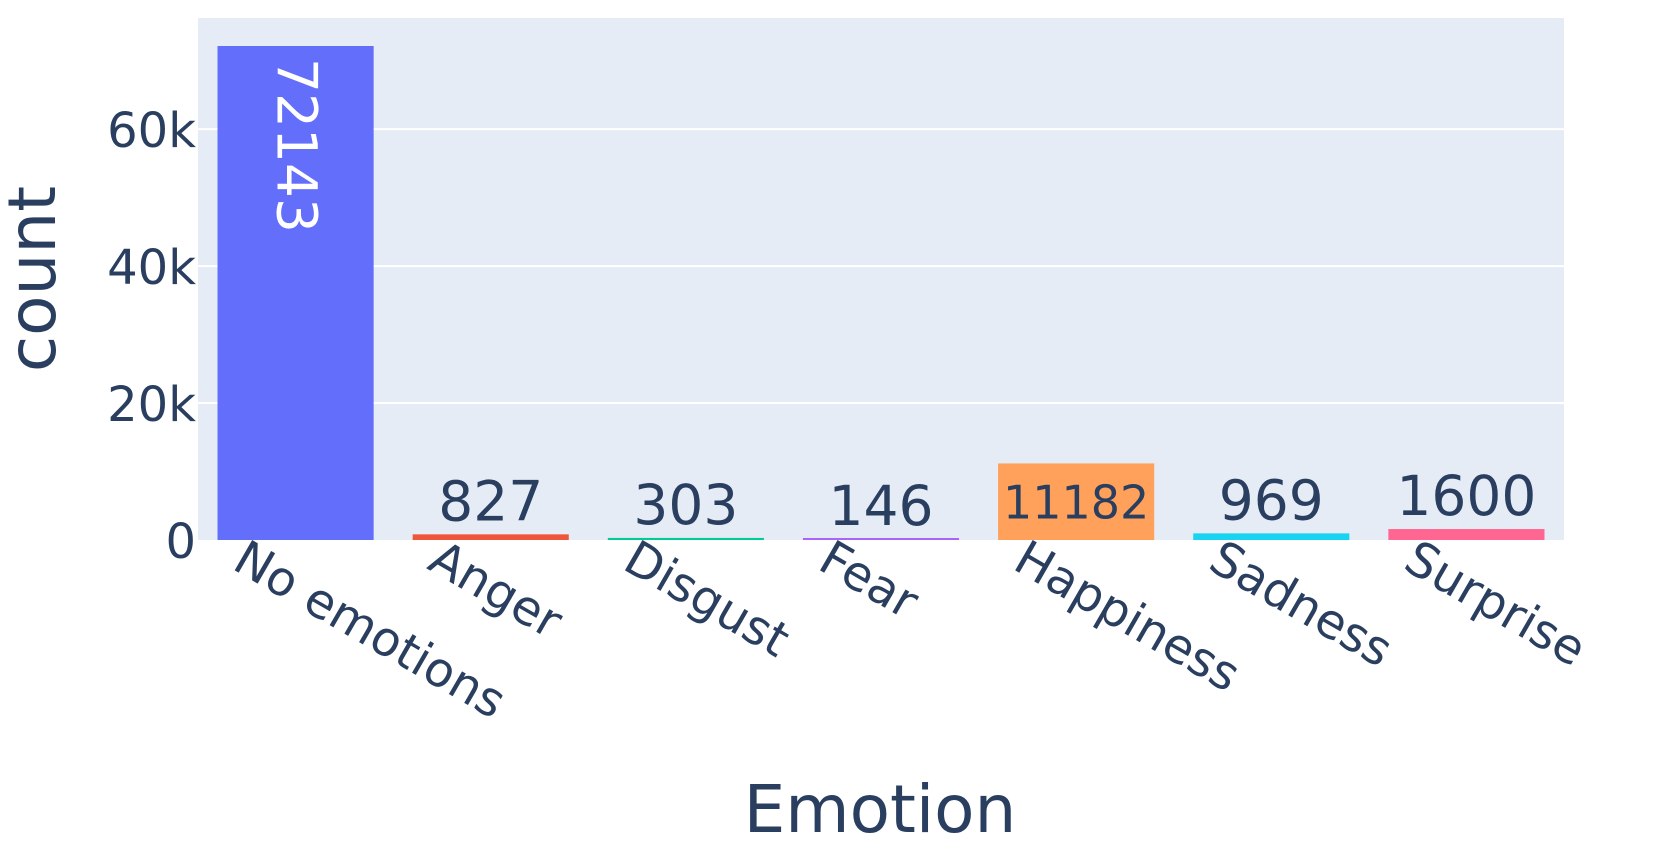  Describe the element at coordinates (295, 293) in the screenshot. I see `bar-no-emotions` at that location.